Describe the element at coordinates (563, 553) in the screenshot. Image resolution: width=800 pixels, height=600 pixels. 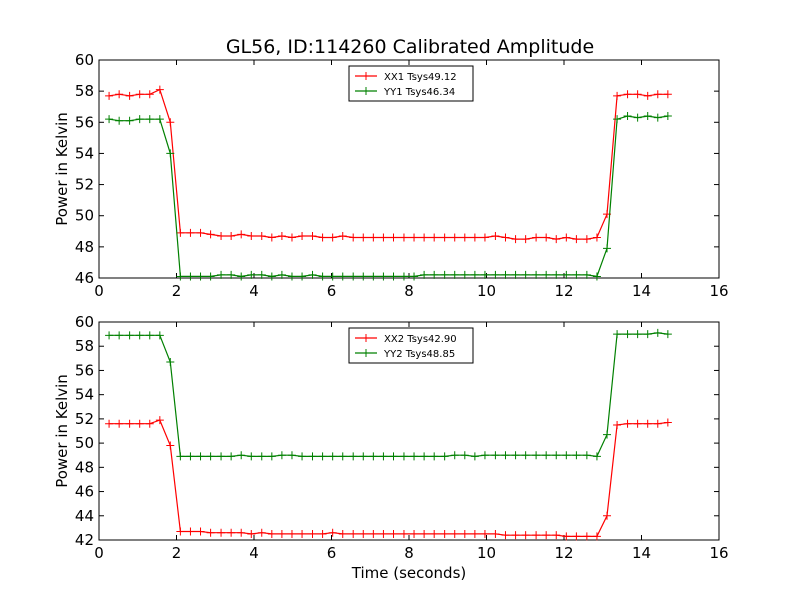
I see `x-tick-label: 12` at that location.